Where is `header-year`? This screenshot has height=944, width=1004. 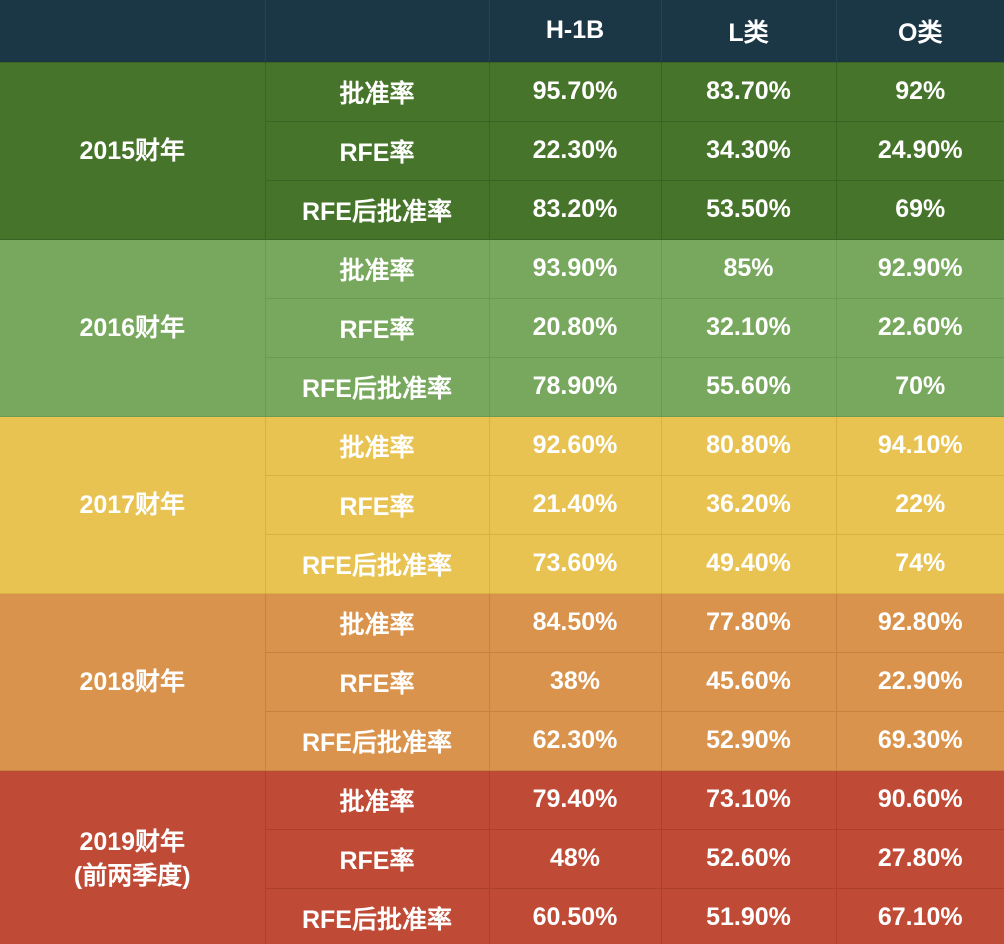 header-year is located at coordinates (133, 31).